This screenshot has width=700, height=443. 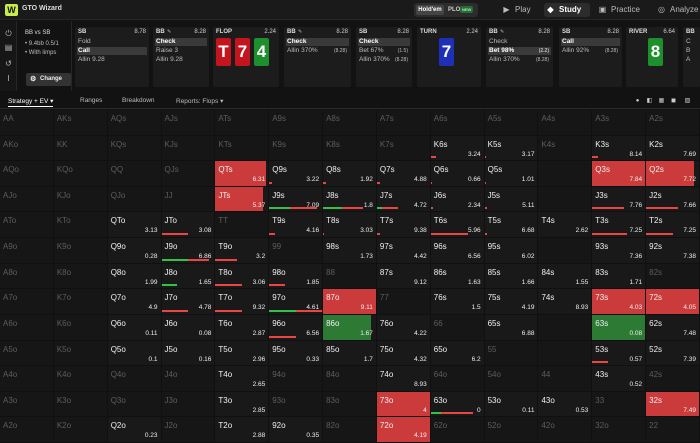 What do you see at coordinates (296, 327) in the screenshot?
I see `hand-cell: 96o 6.56` at bounding box center [296, 327].